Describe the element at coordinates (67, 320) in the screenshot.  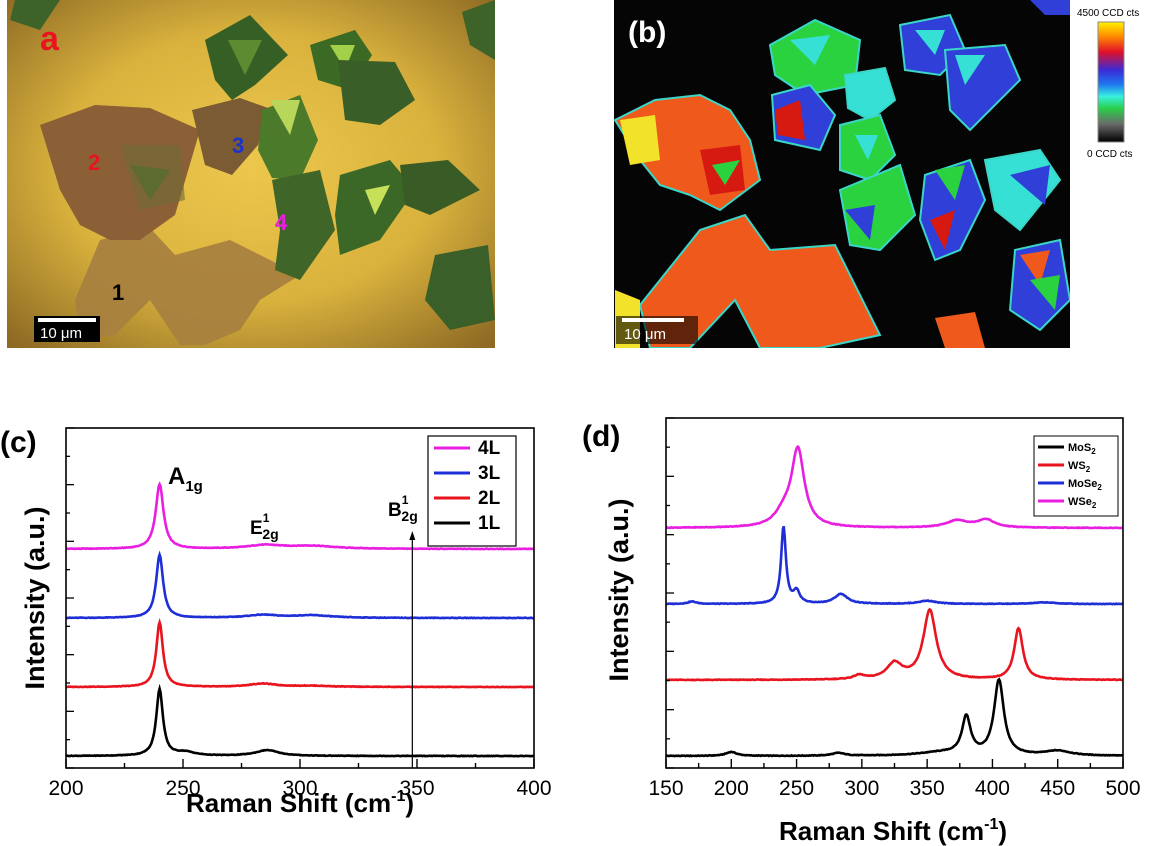
I see `scalebar-a` at that location.